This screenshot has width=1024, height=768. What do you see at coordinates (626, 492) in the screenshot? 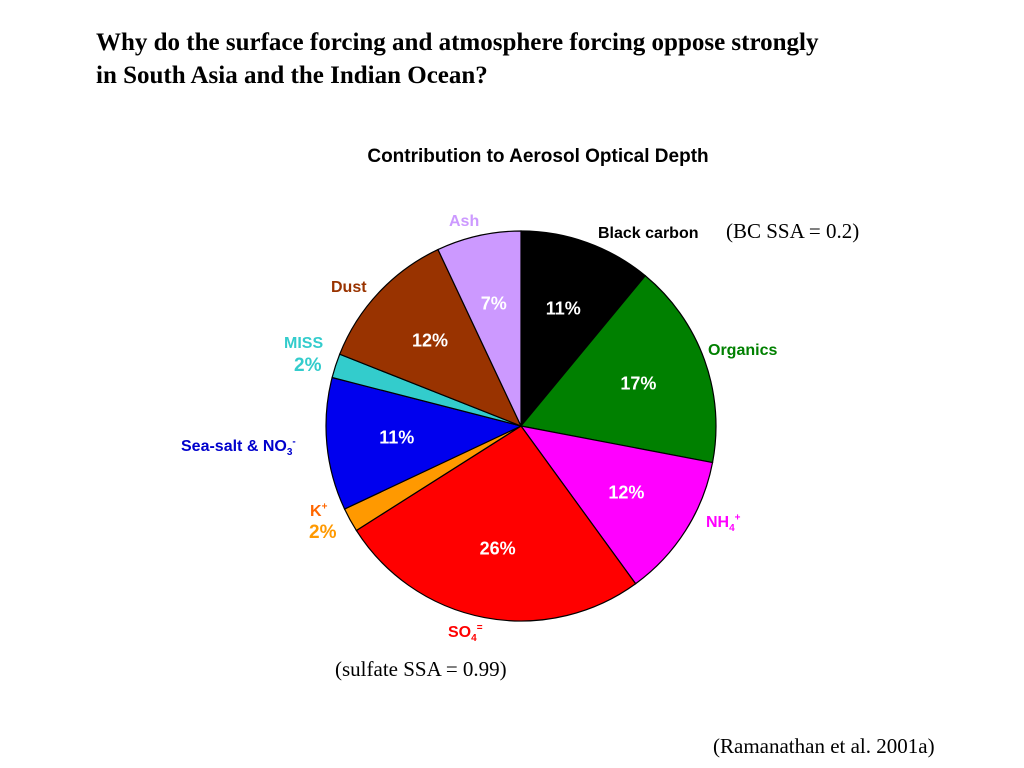
I see `pie-slice-pct-2: 12%` at bounding box center [626, 492].